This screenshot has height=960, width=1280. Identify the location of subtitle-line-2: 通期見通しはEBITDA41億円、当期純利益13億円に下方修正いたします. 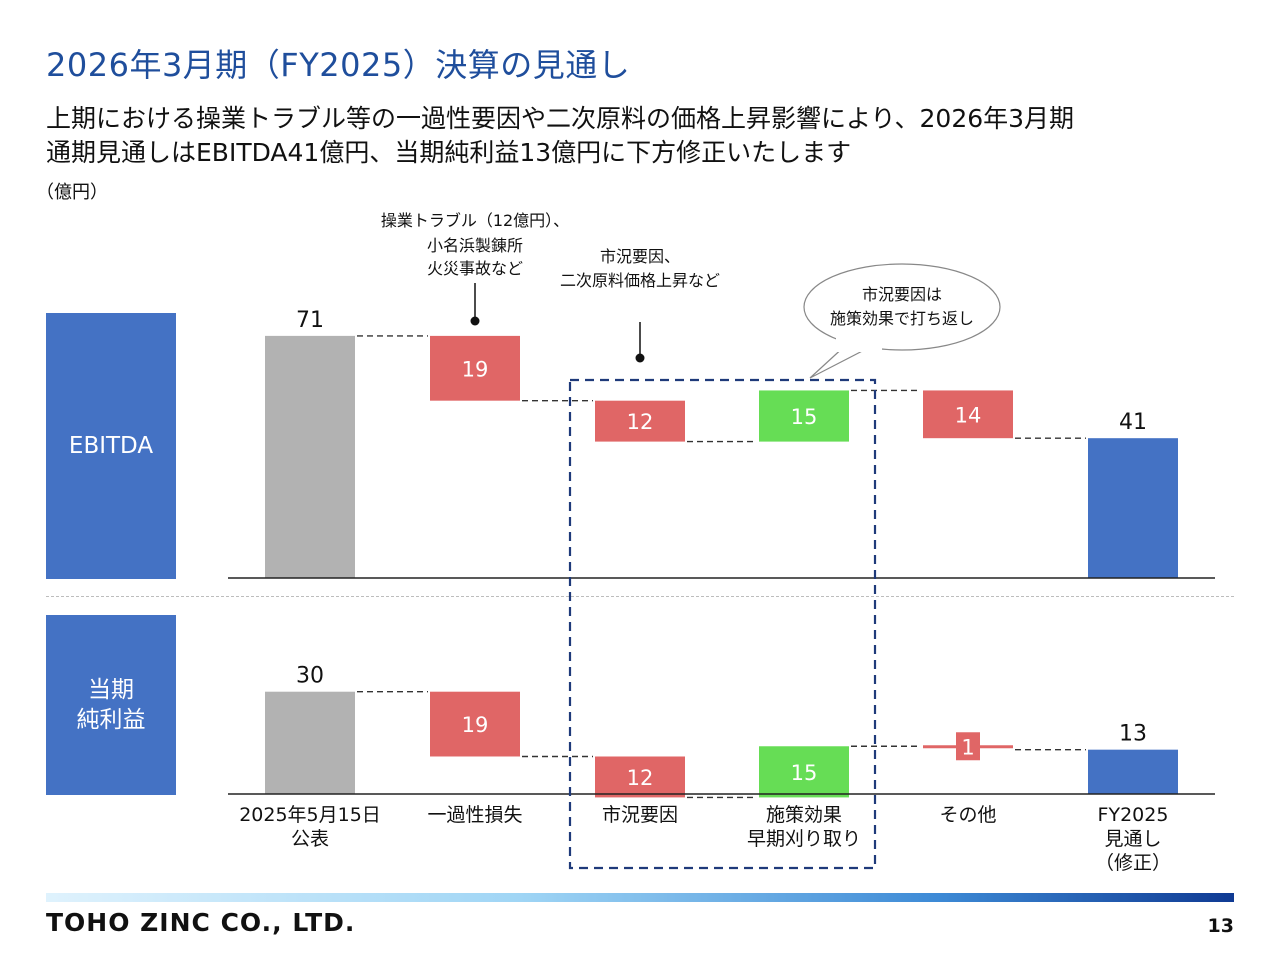
(449, 152).